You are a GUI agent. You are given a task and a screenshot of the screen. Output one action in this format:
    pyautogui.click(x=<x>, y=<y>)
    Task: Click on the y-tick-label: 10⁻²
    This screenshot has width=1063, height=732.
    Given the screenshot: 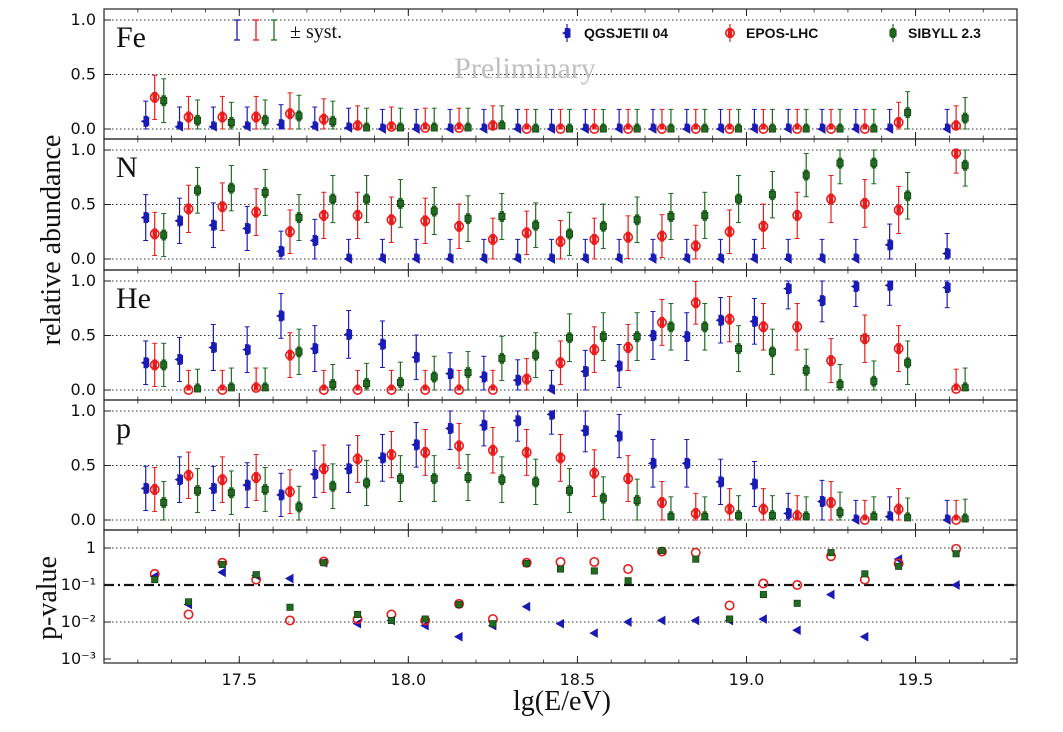 What is the action you would take?
    pyautogui.click(x=78, y=621)
    